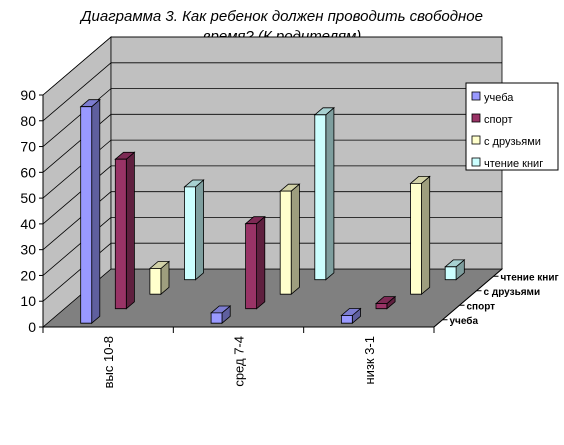 Image resolution: width=564 pixels, height=445 pixels. I want to click on depth-label: учеба, so click(464, 321).